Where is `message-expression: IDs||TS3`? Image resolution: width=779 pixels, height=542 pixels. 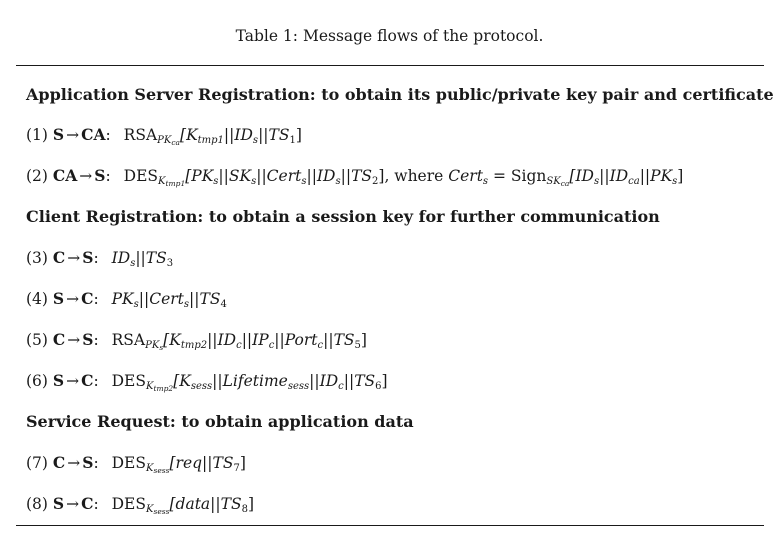 message-expression: IDs||TS3 is located at coordinates (142, 259).